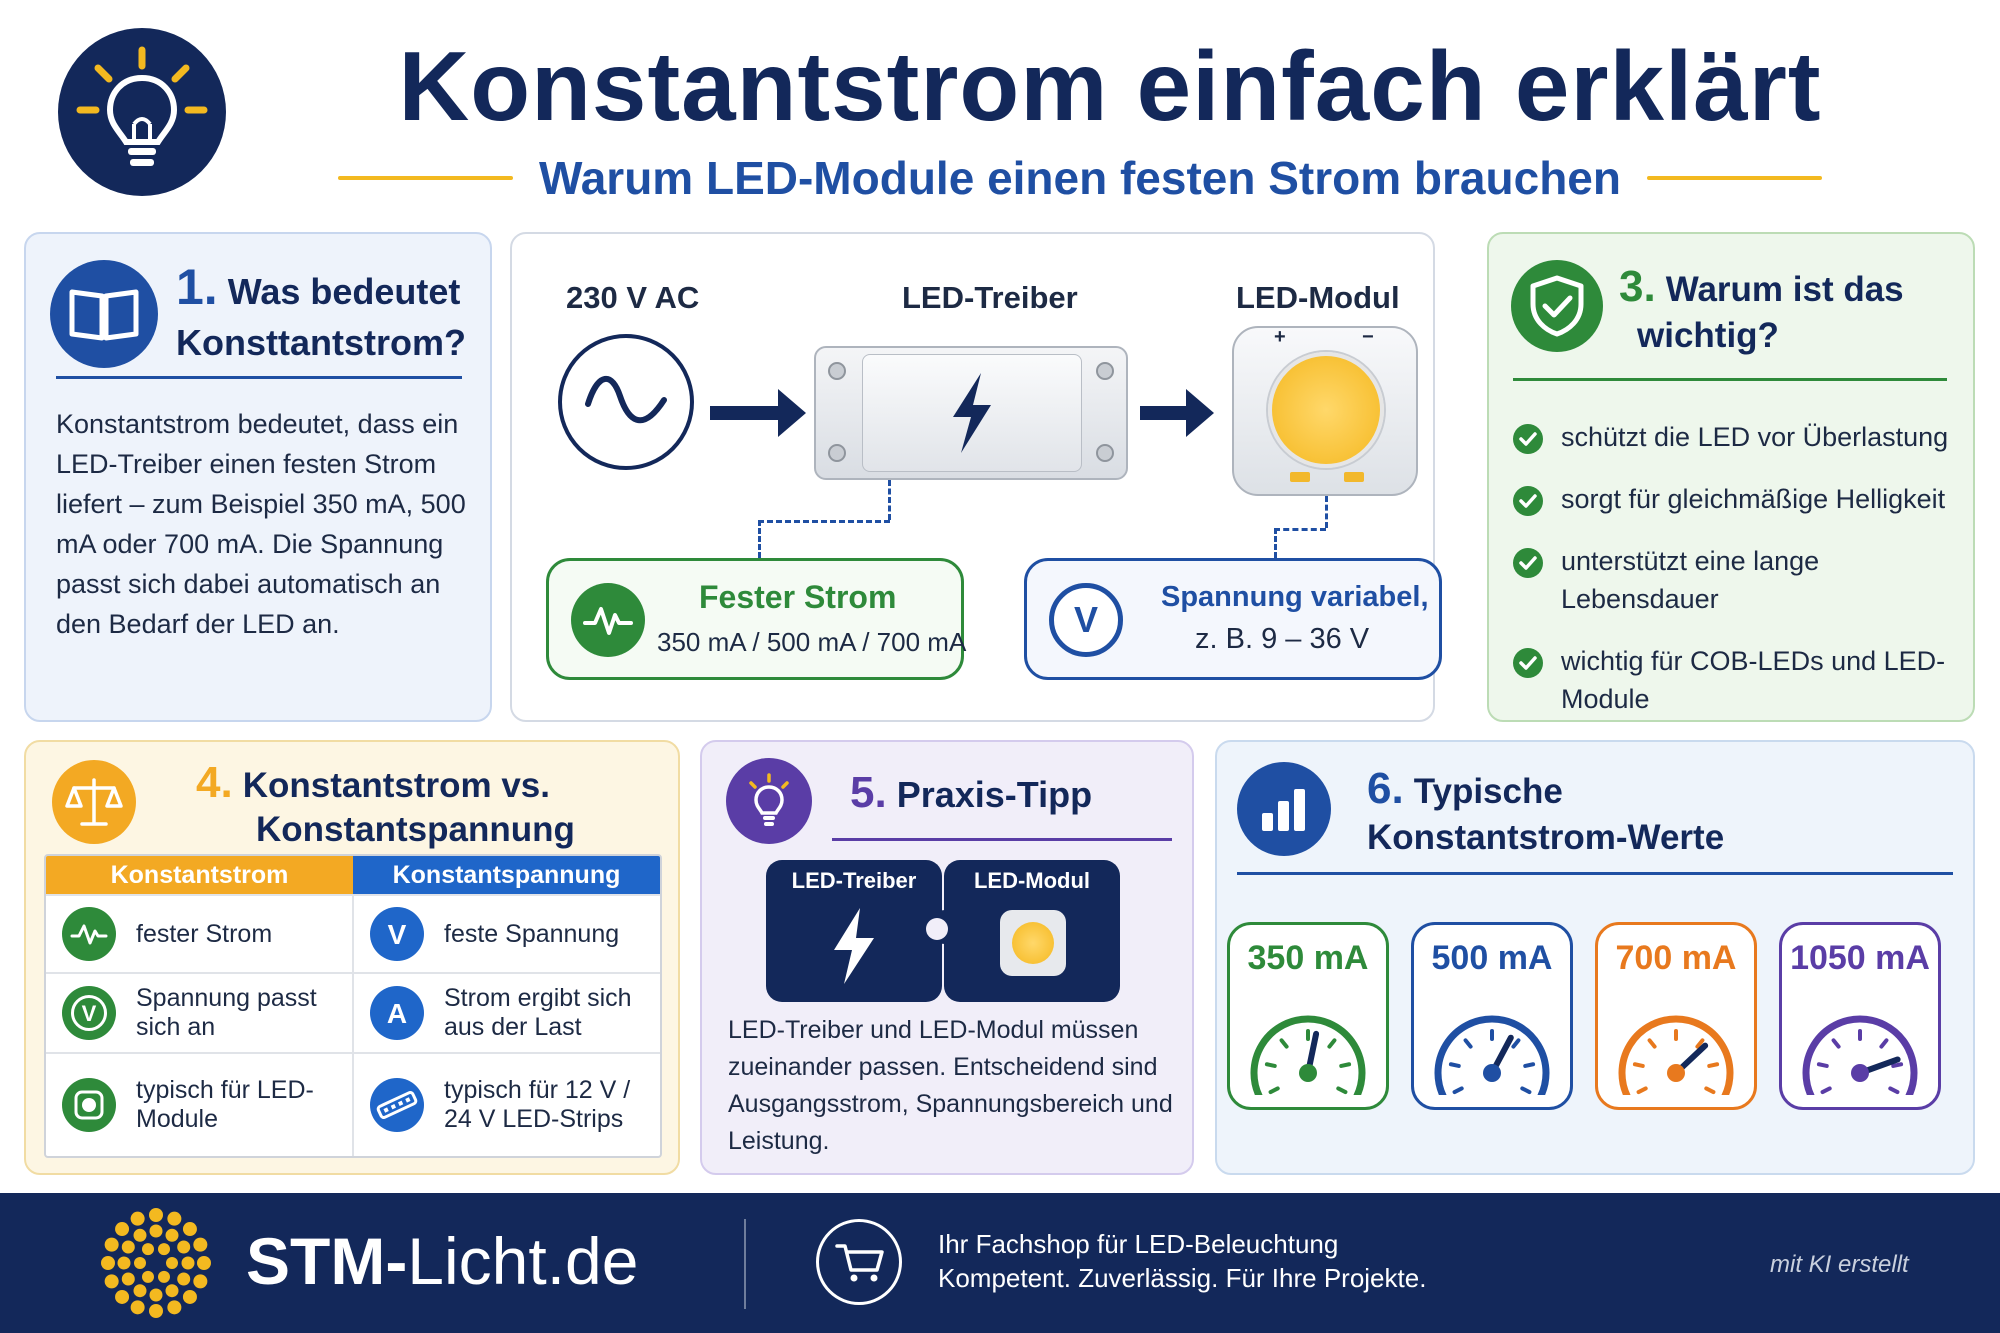  I want to click on gauge-card: 500 mA, so click(1492, 1016).